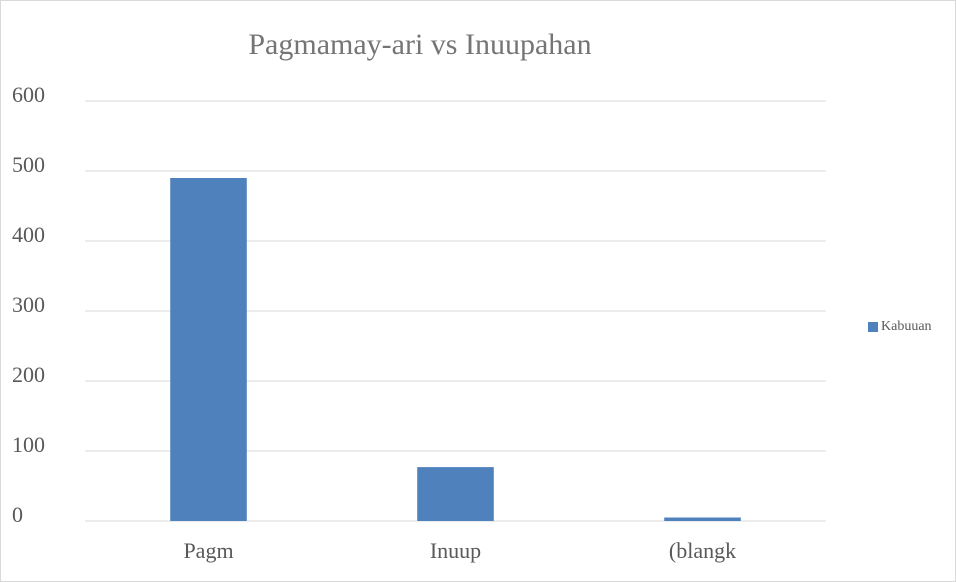  I want to click on x-tick-label: Pagm, so click(208, 550).